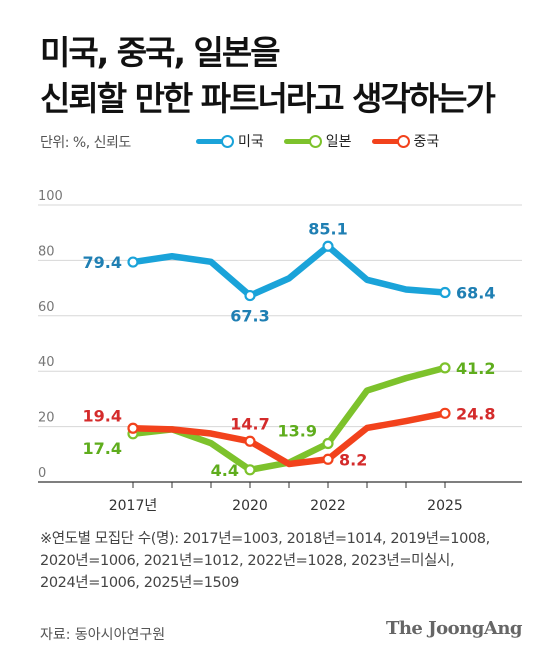 The height and width of the screenshot is (667, 560). Describe the element at coordinates (50, 196) in the screenshot. I see `y-tick-label: 100` at that location.